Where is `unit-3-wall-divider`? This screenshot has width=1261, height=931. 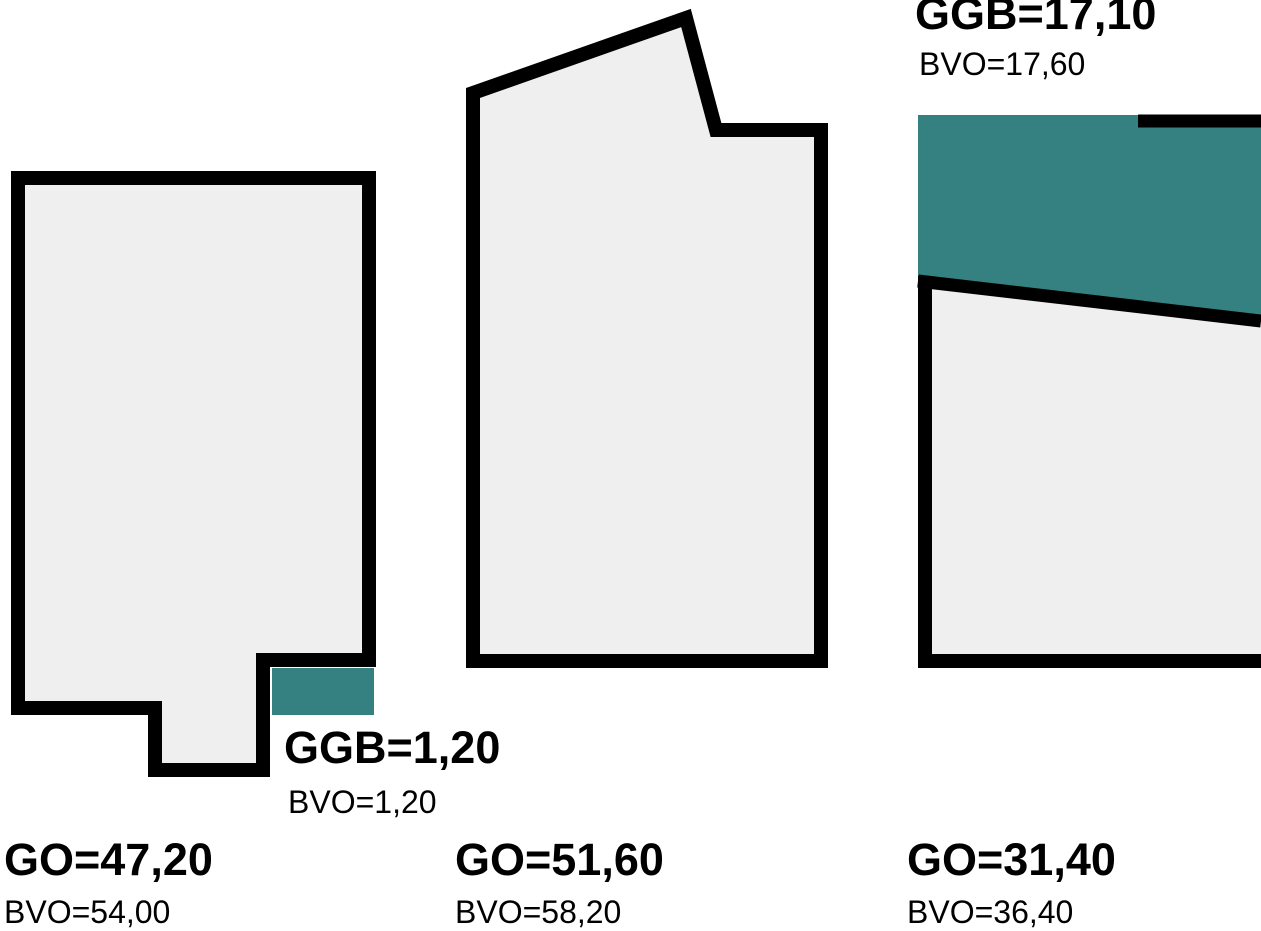 unit-3-wall-divider is located at coordinates (1089, 301).